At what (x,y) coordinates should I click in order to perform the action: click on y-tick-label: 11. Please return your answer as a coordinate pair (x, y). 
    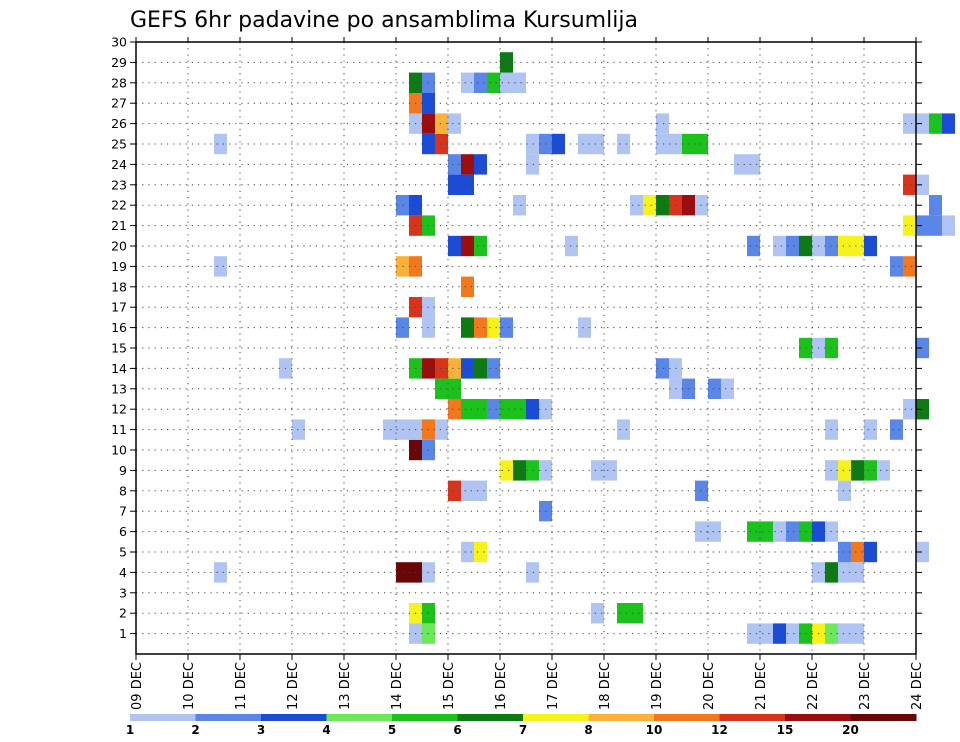
    Looking at the image, I should click on (119, 429).